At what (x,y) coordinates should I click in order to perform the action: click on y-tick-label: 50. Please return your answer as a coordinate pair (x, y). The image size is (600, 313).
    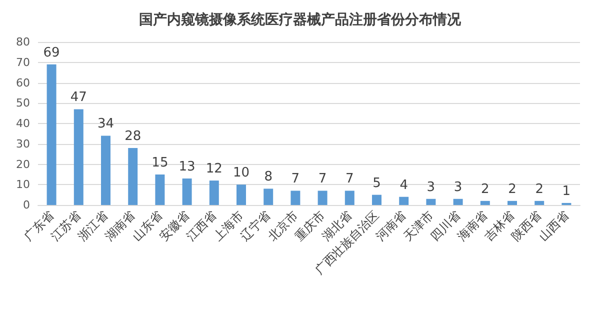
    Looking at the image, I should click on (23, 103).